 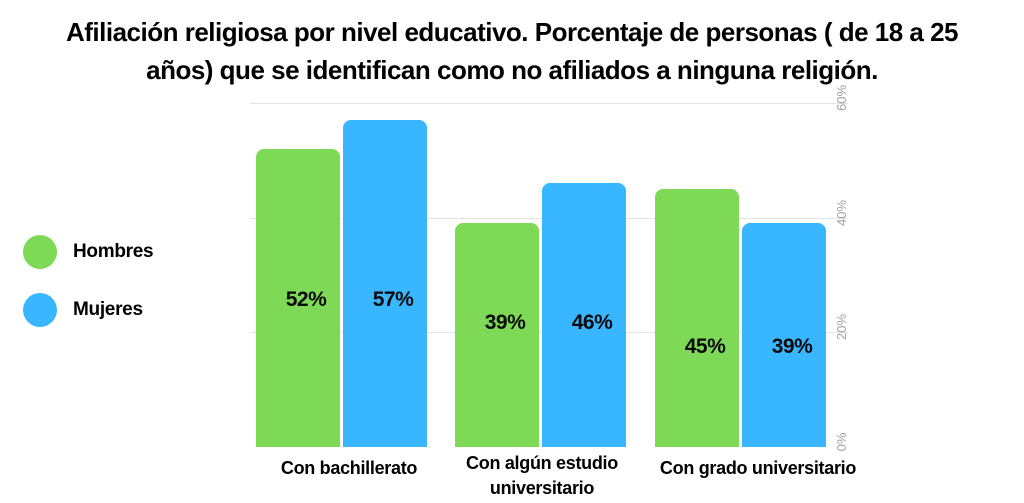 I want to click on legend-label-mujeres: Mujeres, so click(x=108, y=309).